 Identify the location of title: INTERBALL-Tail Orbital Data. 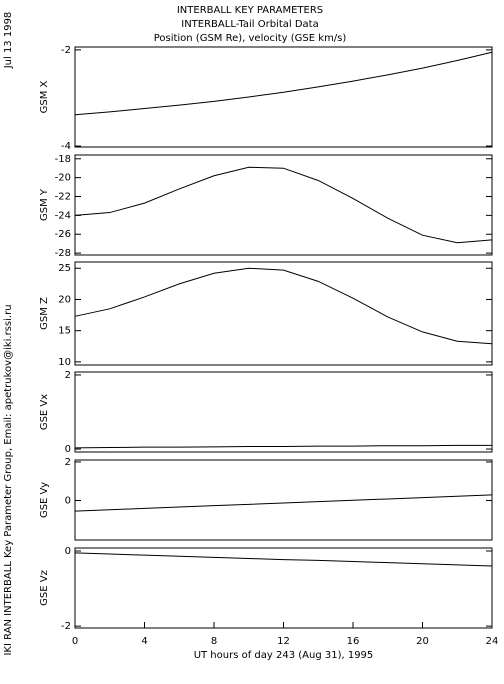
(249, 24).